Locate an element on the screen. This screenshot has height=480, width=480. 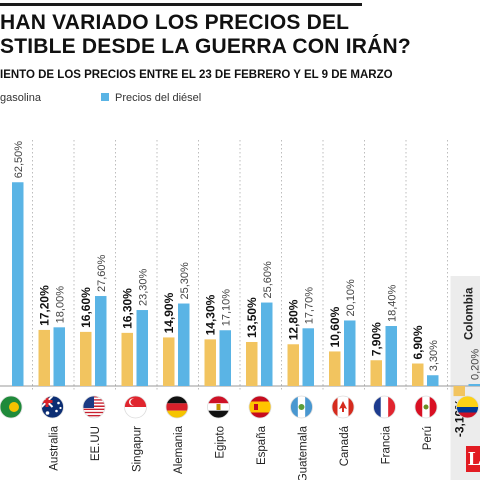
bar-gasoline-ee-uu is located at coordinates (86, 358).